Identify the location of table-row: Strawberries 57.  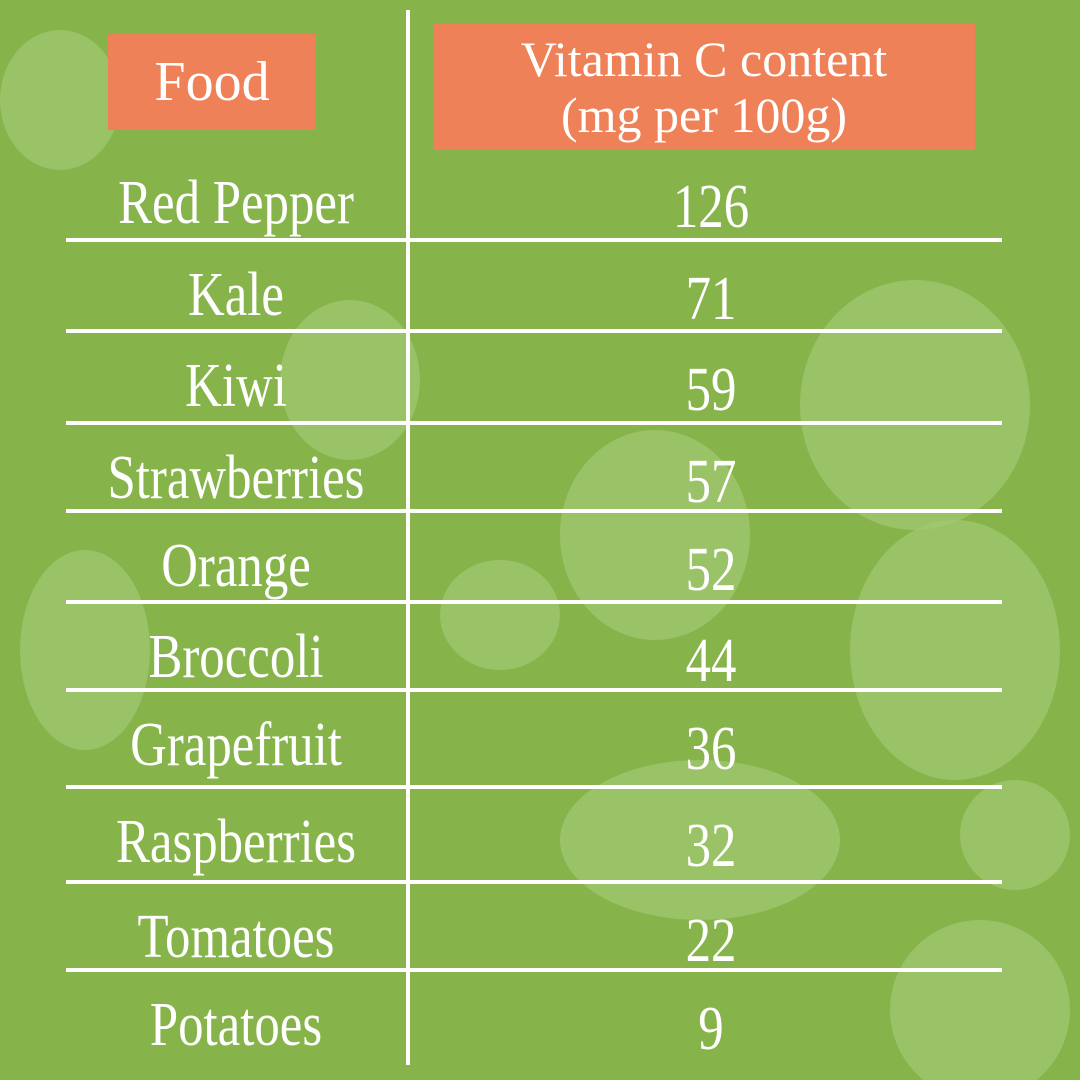
(534, 470).